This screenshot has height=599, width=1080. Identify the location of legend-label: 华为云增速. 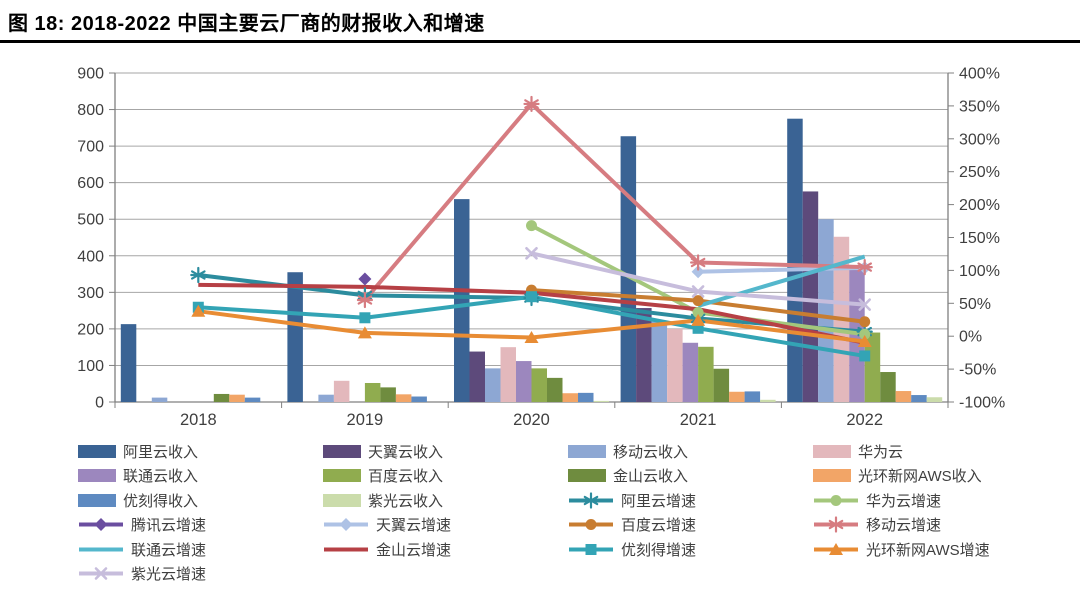
(904, 501).